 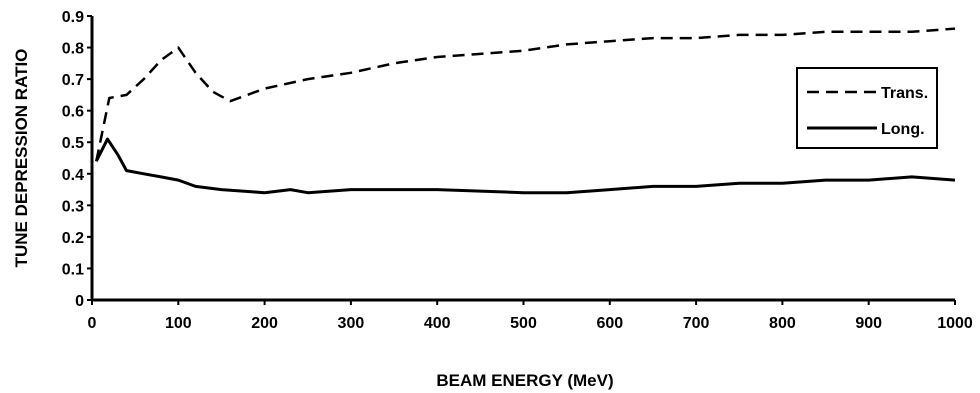 What do you see at coordinates (73, 206) in the screenshot?
I see `y-tick-label: 0.3` at bounding box center [73, 206].